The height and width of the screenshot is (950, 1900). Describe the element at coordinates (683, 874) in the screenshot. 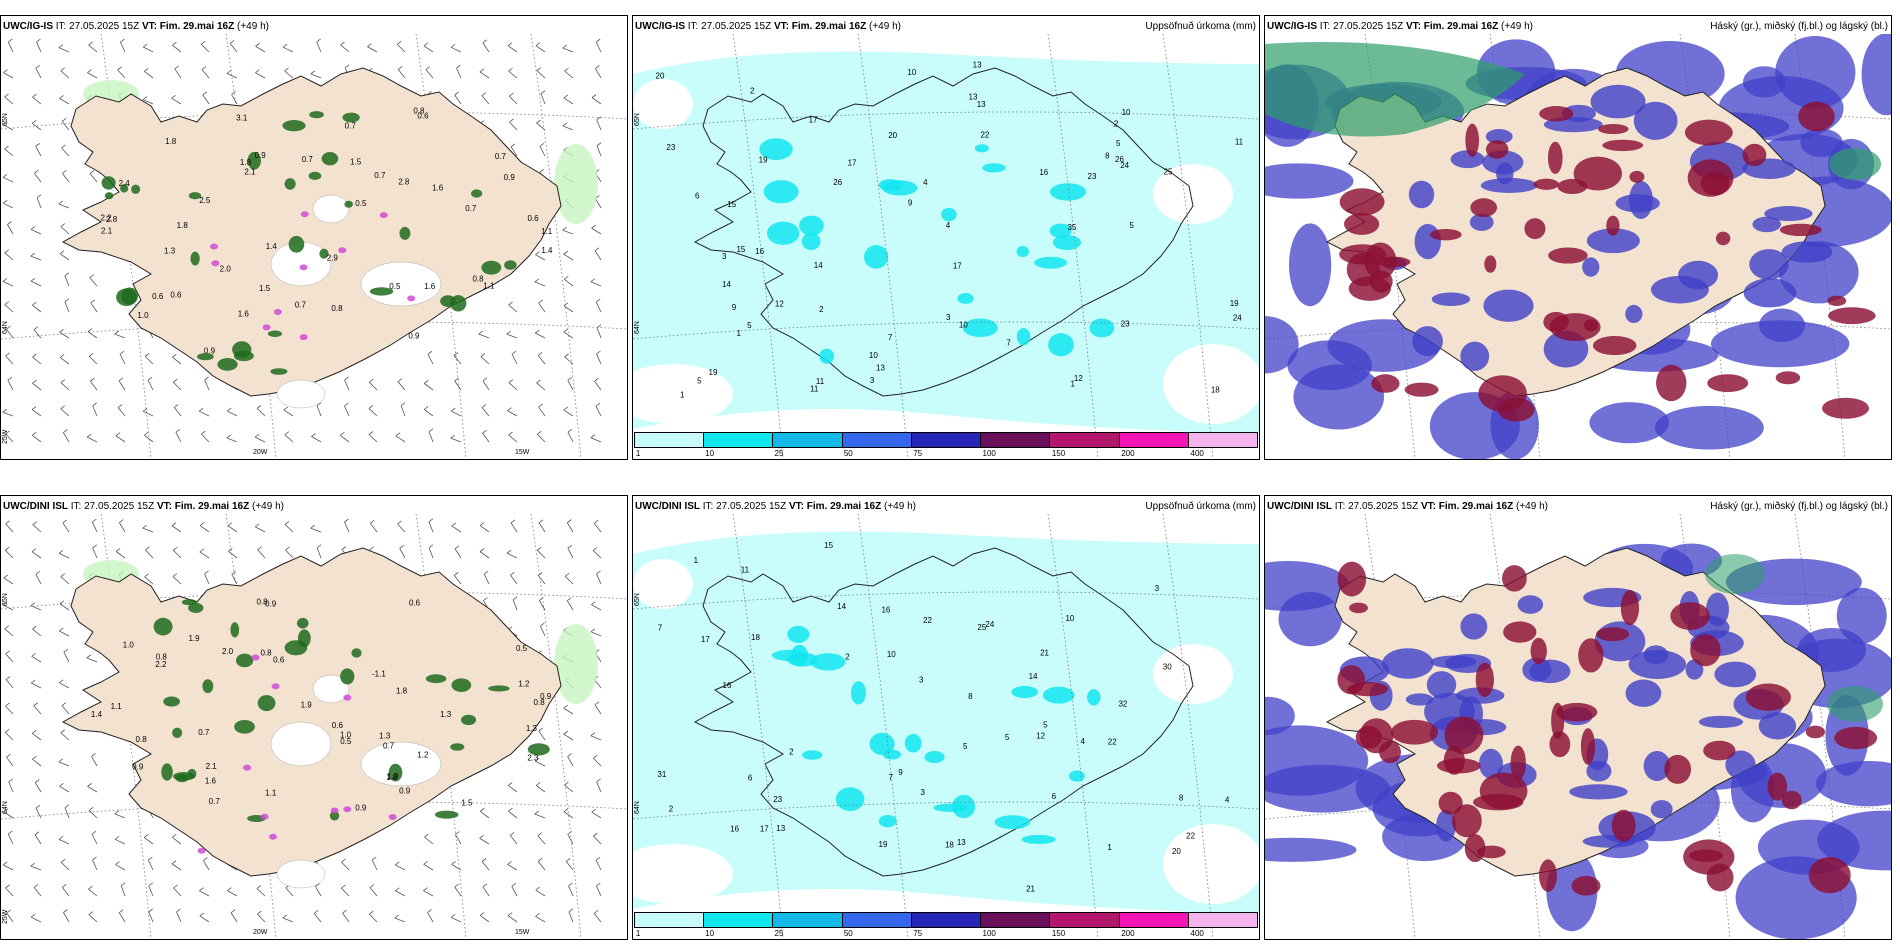

I see `dry-area` at that location.